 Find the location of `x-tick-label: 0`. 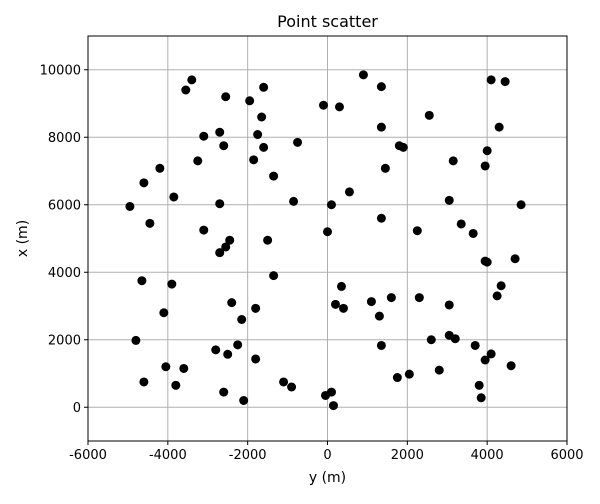

x-tick-label: 0 is located at coordinates (327, 455).